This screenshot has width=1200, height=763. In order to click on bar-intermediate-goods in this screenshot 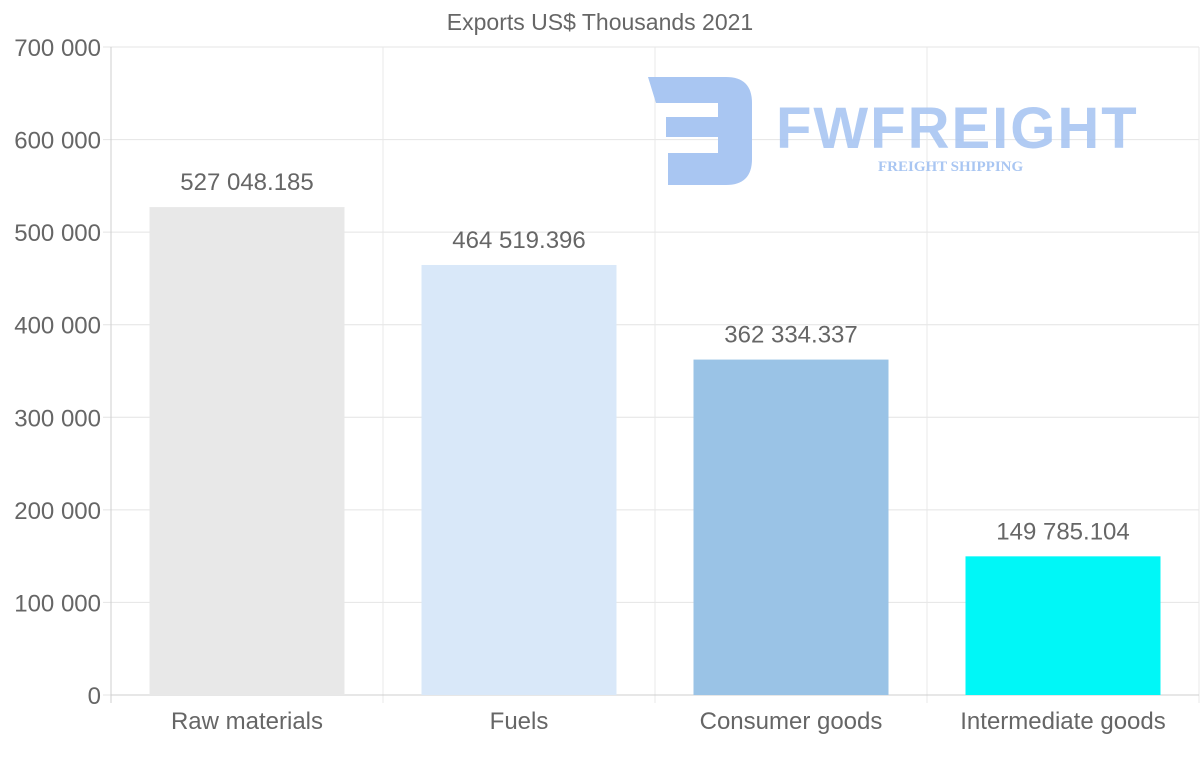, I will do `click(1063, 625)`.